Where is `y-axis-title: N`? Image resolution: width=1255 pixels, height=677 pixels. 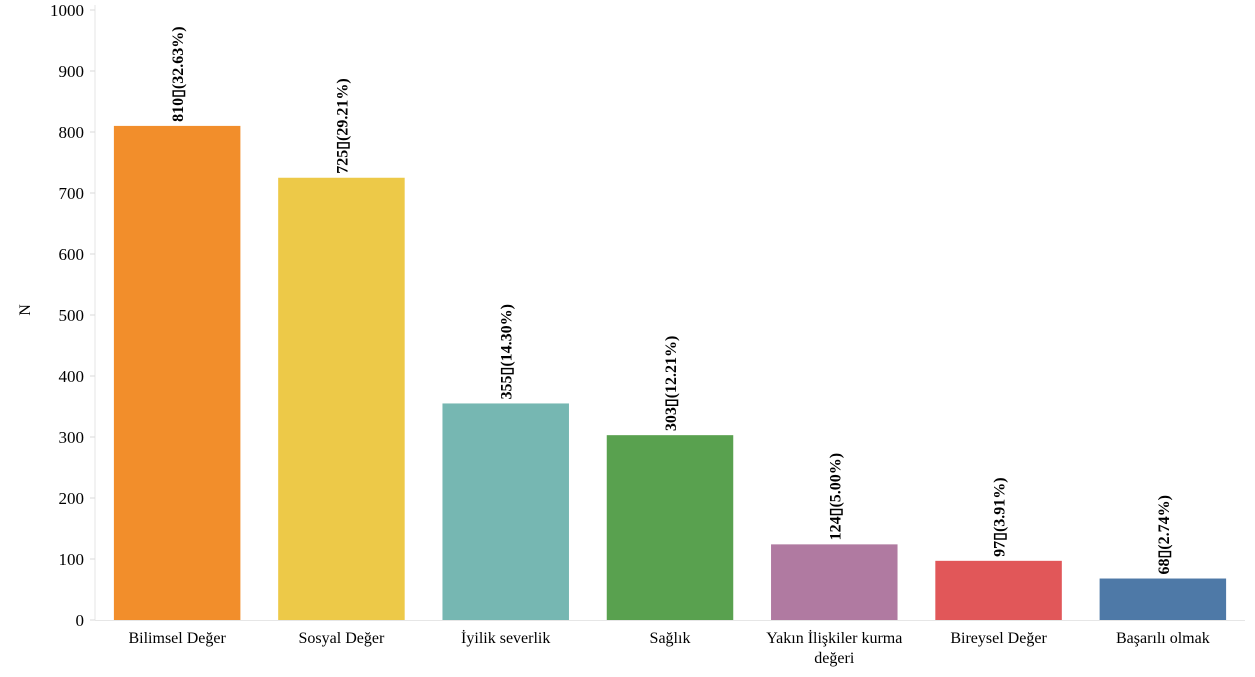 y-axis-title: N is located at coordinates (25, 310).